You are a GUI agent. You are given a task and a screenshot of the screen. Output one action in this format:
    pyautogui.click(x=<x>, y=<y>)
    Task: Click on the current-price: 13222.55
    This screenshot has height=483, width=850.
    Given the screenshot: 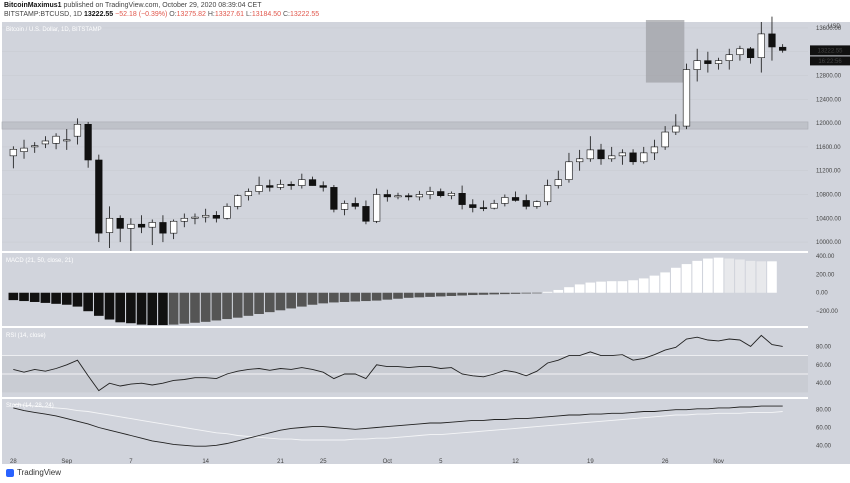 What is the action you would take?
    pyautogui.click(x=99, y=14)
    